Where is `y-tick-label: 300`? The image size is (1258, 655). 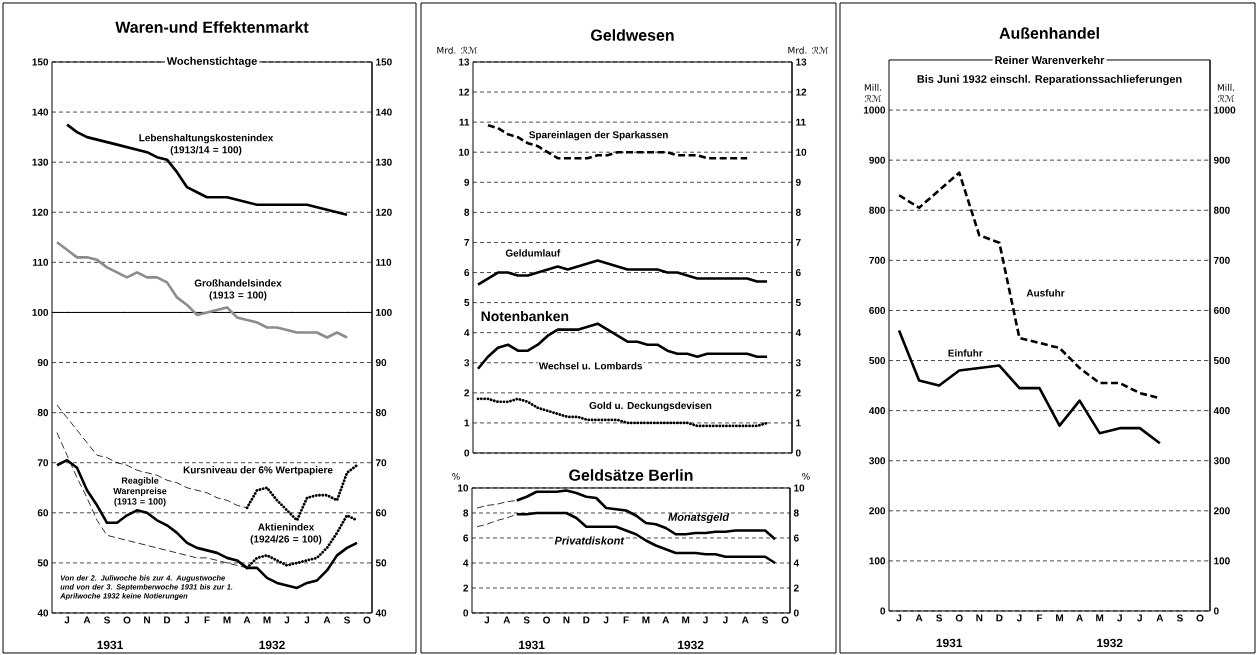 y-tick-label: 300 is located at coordinates (877, 461).